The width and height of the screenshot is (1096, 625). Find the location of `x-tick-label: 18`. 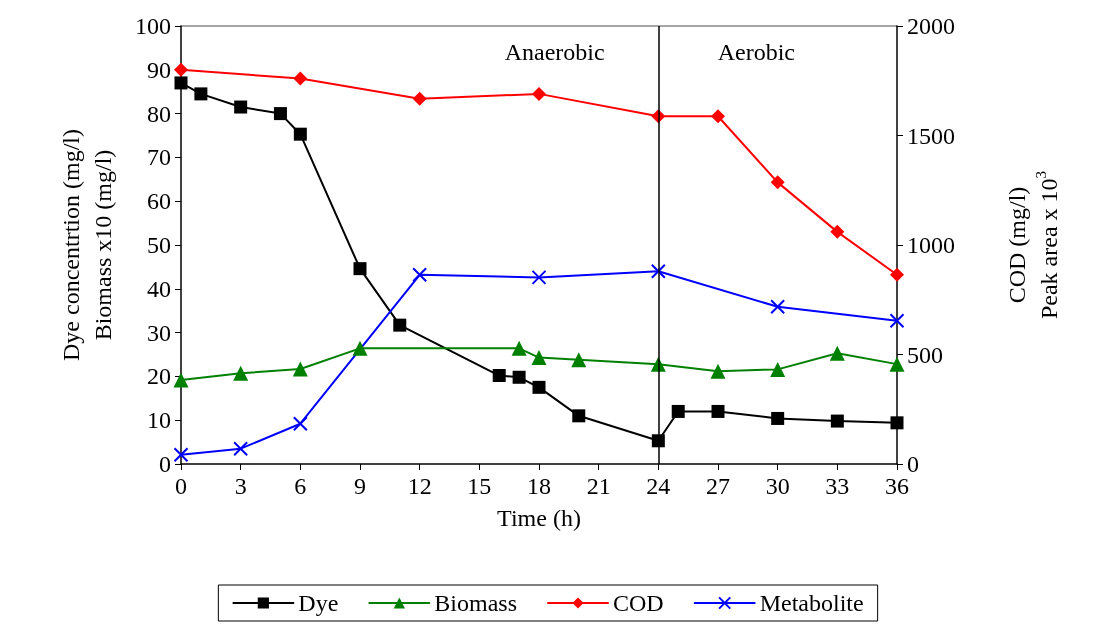

x-tick-label: 18 is located at coordinates (539, 486).